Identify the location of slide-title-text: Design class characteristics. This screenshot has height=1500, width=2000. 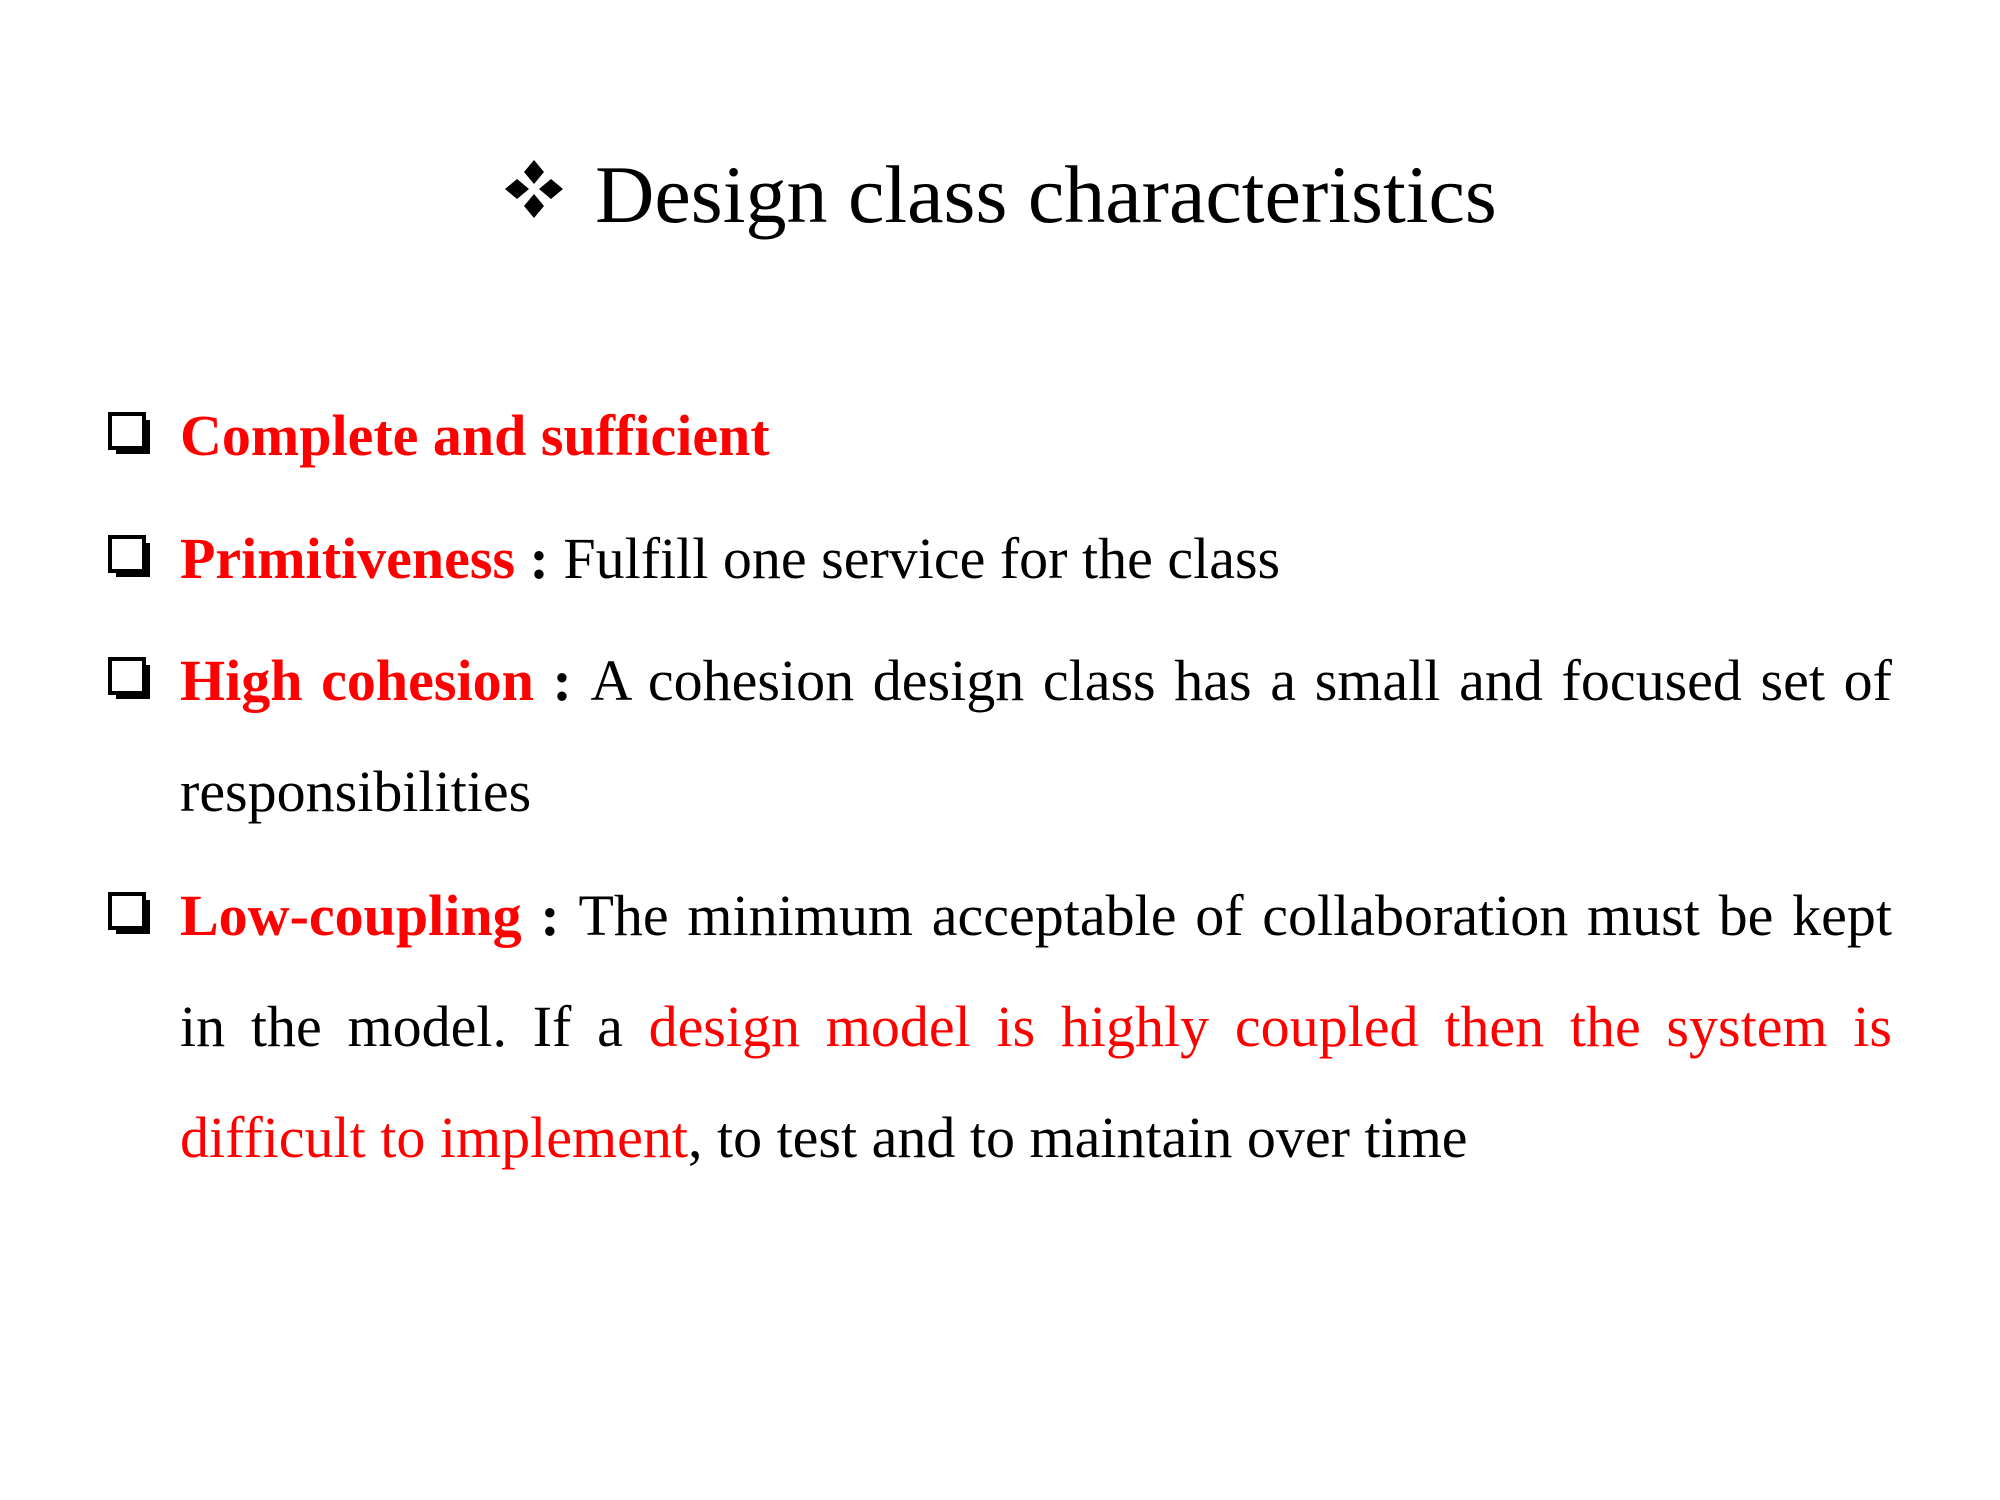
(1046, 194).